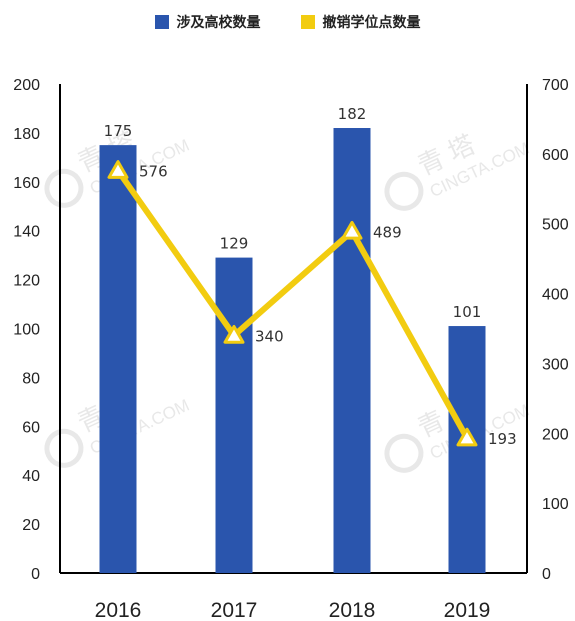  What do you see at coordinates (555, 85) in the screenshot?
I see `y-right-tick-label: 700` at bounding box center [555, 85].